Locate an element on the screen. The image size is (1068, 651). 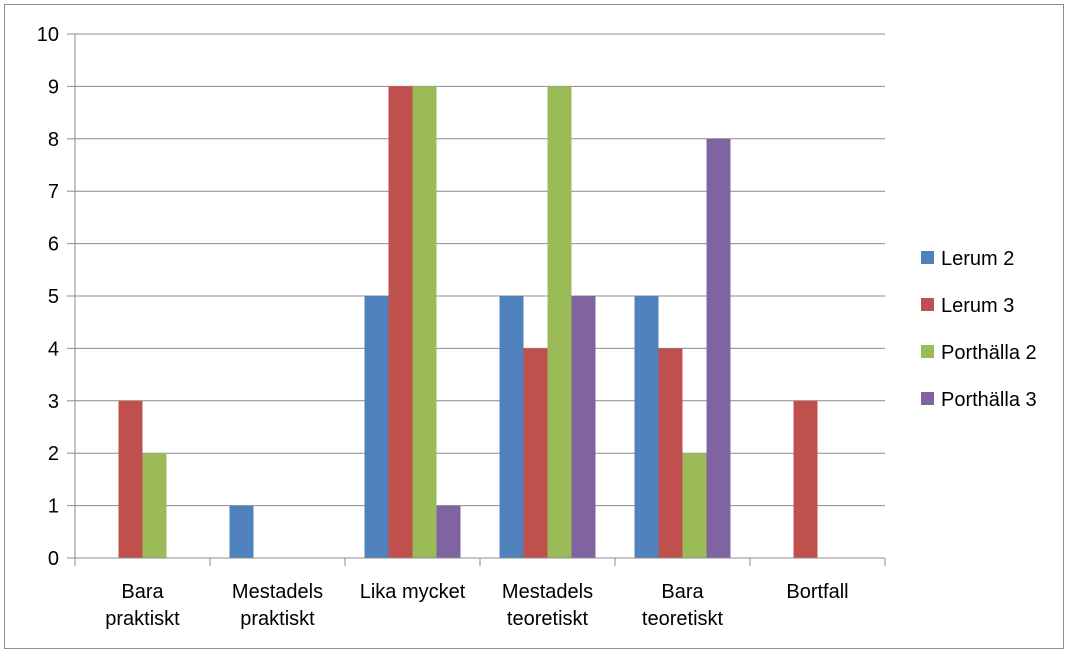
legend-label: Lerum 2 is located at coordinates (977, 259).